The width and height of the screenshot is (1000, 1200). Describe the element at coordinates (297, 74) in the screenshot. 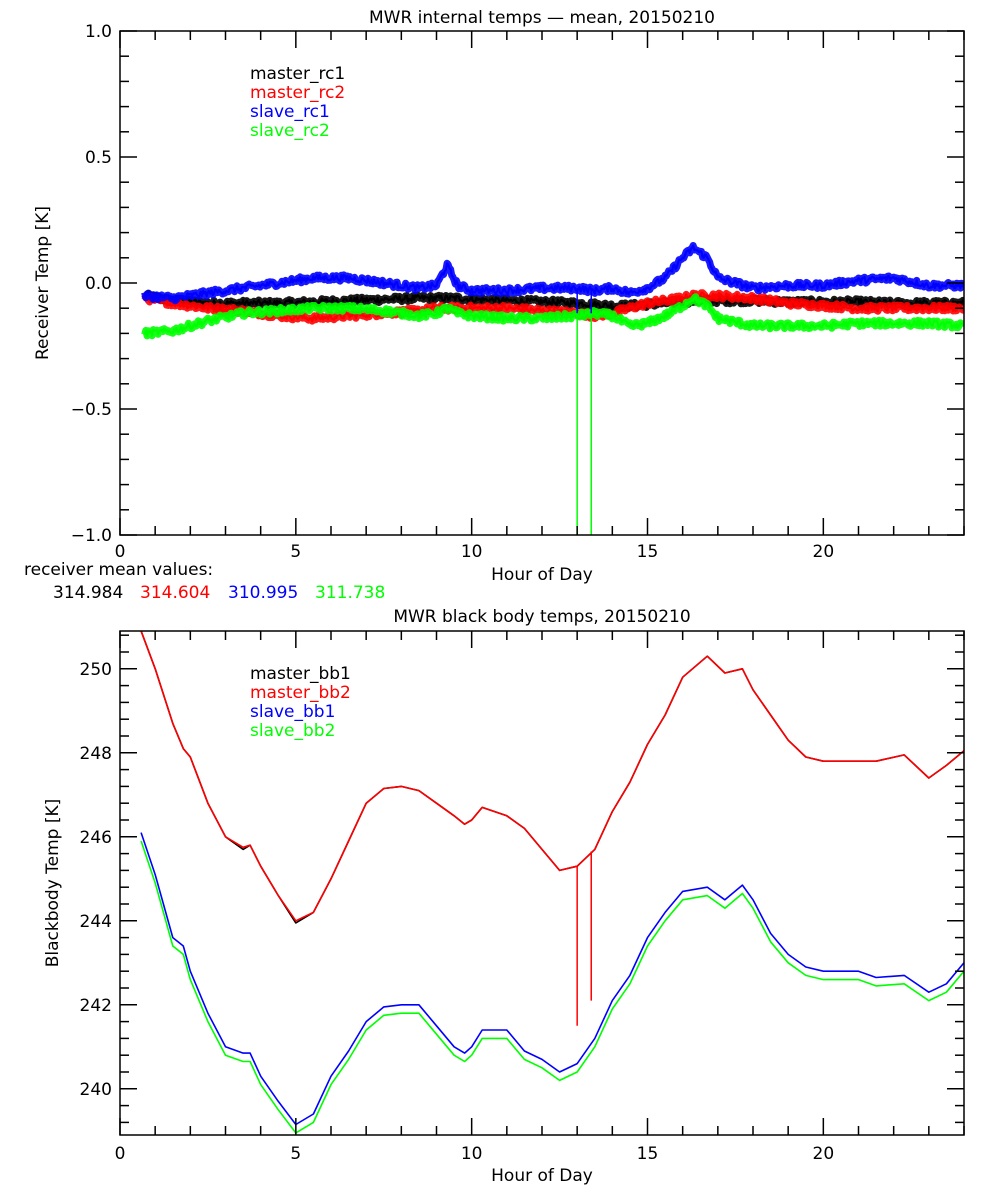

I see `legend-entry-master-rc1: master_rc1` at that location.